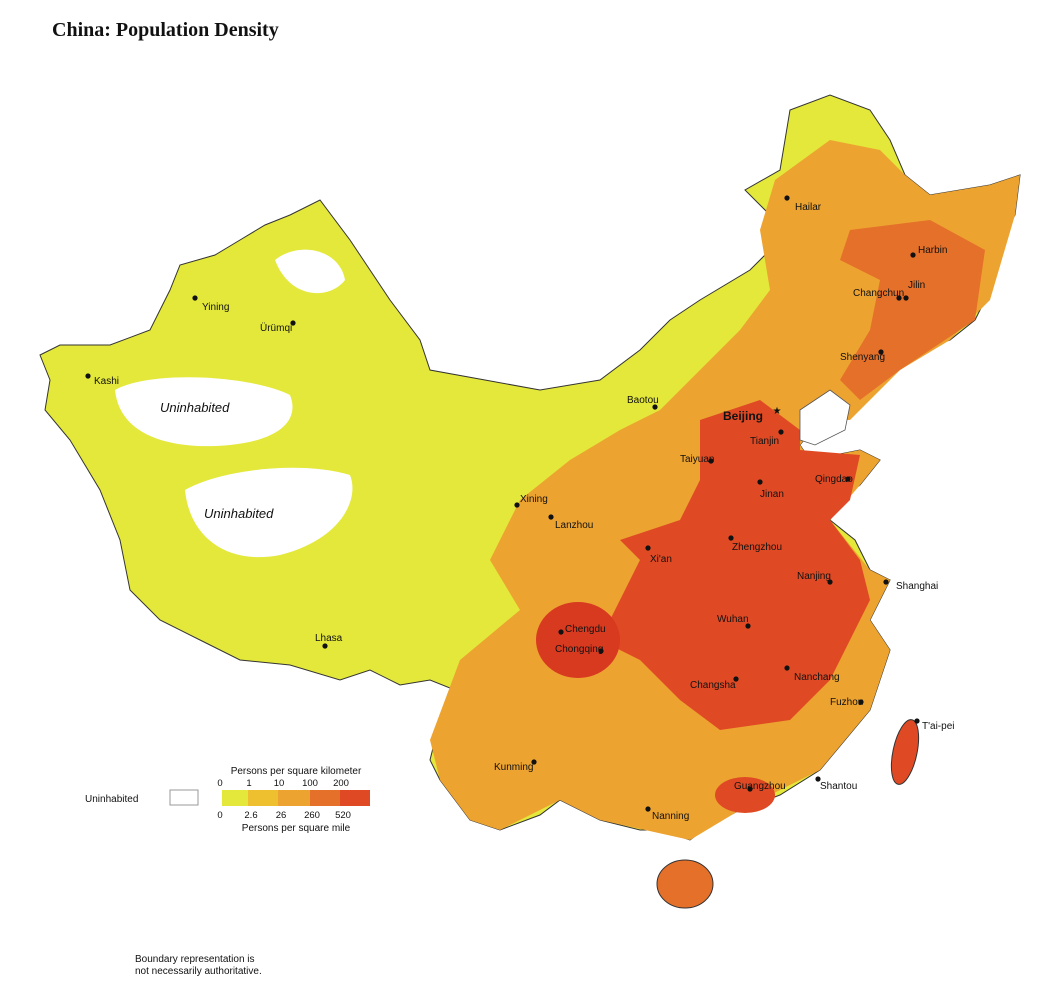  Describe the element at coordinates (757, 547) in the screenshot. I see `city-label: Zhengzhou` at that location.